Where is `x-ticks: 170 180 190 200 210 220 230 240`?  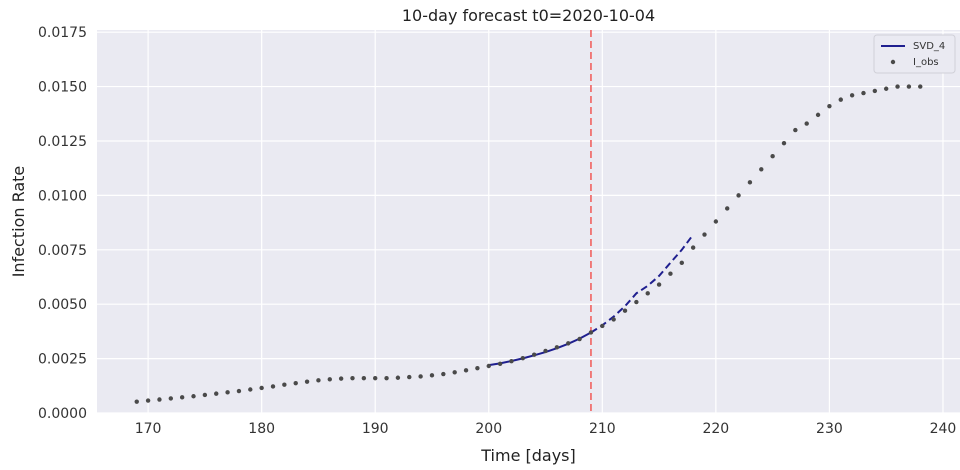
x-ticks: 170 180 190 200 210 220 230 240 is located at coordinates (546, 429).